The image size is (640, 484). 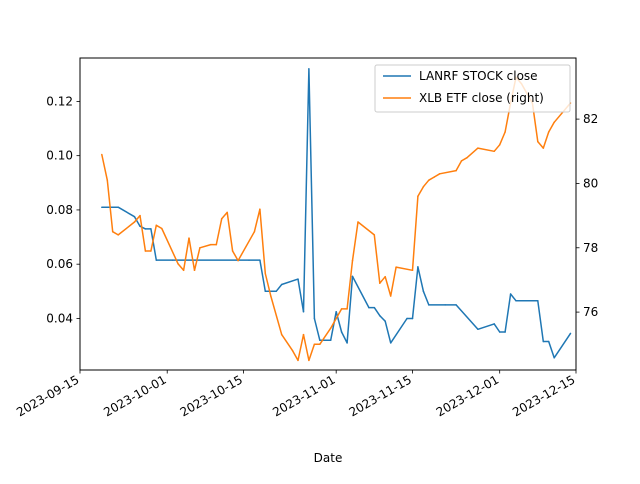 What do you see at coordinates (59, 156) in the screenshot?
I see `y-left-tick-label: 0.10` at bounding box center [59, 156].